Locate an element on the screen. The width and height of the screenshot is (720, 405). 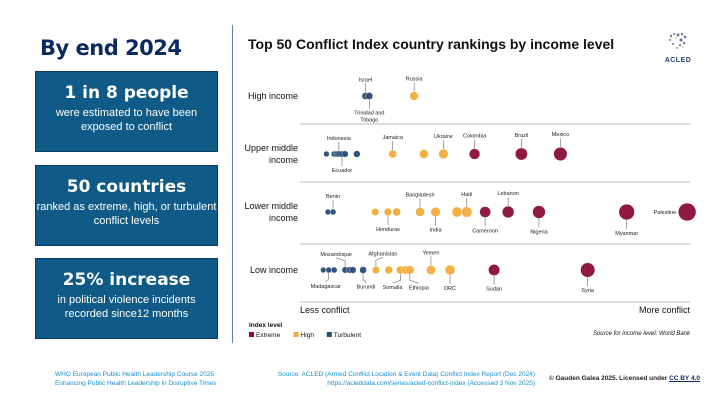
country-label: Ecuador is located at coordinates (342, 171).